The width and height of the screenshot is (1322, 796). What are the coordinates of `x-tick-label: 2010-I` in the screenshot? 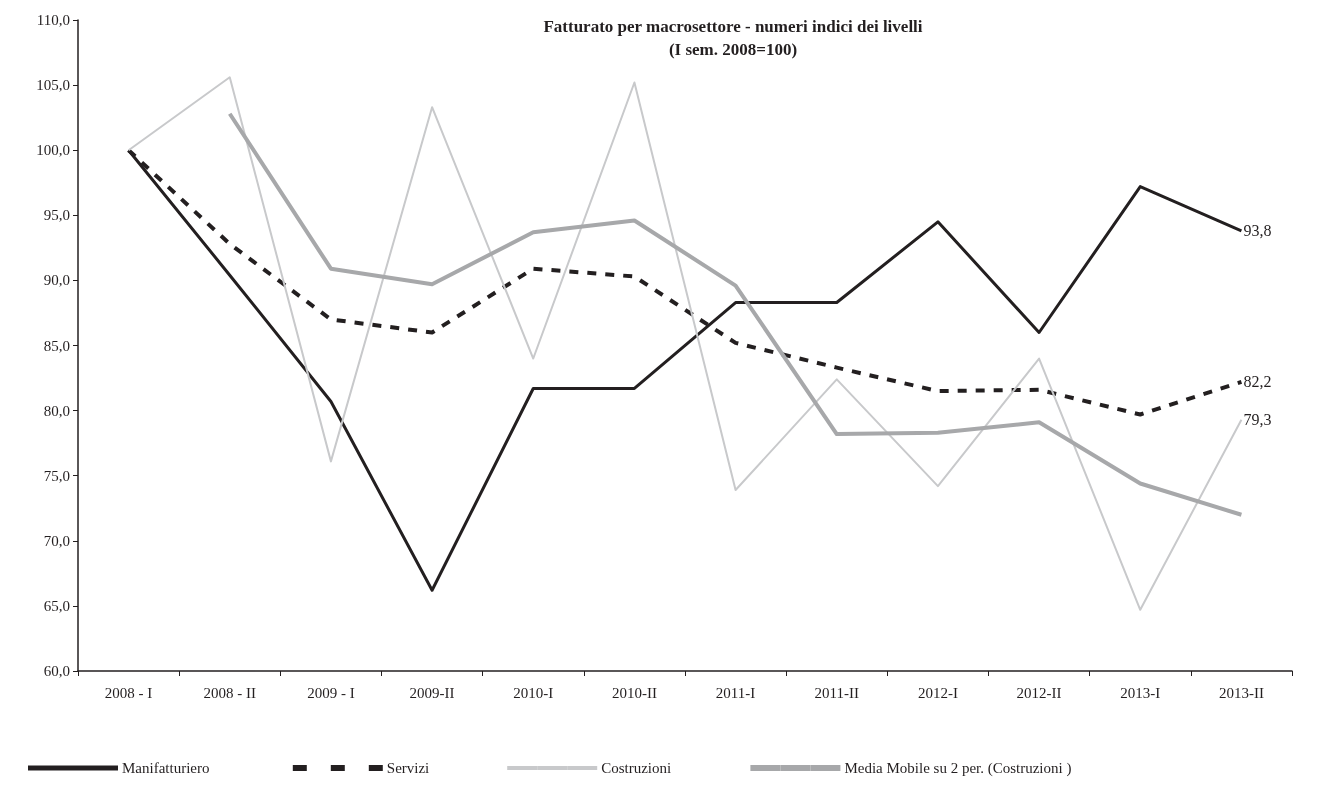 It's located at (533, 692).